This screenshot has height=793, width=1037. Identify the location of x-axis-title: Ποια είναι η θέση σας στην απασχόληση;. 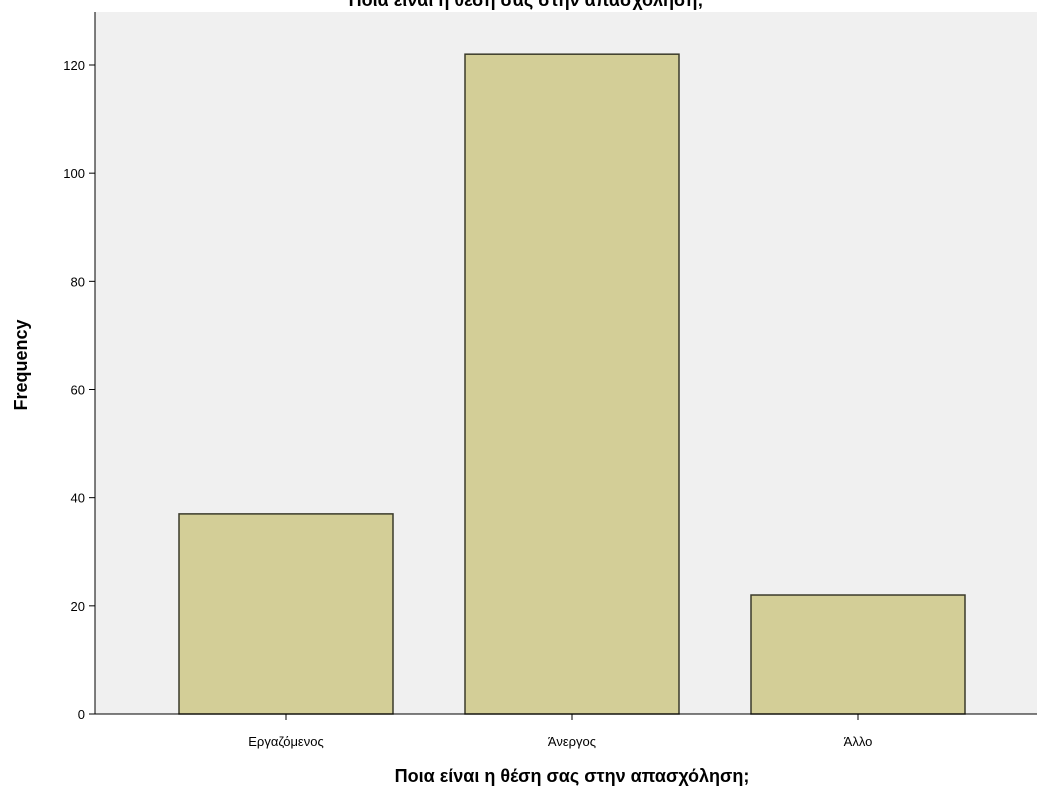
(572, 776).